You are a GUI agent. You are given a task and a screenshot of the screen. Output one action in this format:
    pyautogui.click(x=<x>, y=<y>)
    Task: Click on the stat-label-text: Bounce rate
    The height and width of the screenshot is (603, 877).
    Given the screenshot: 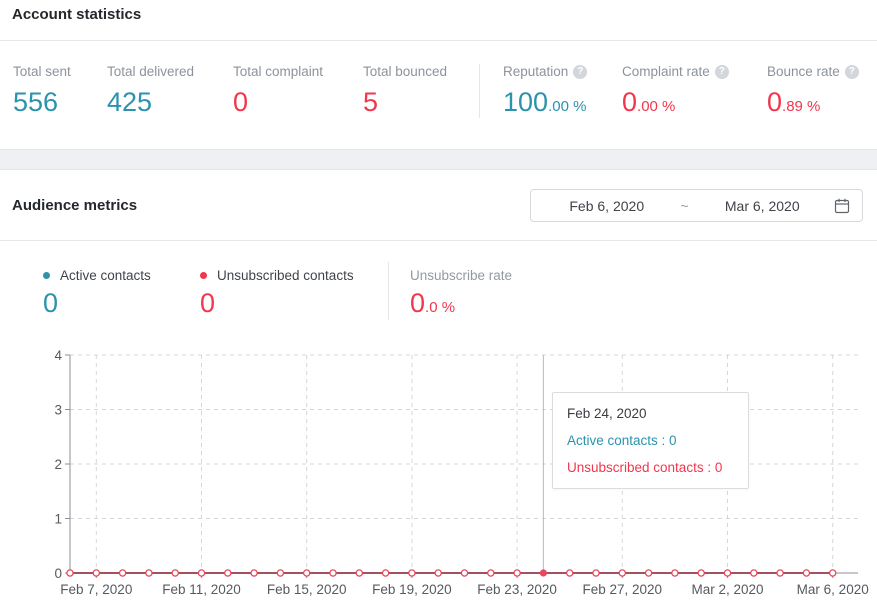 What is the action you would take?
    pyautogui.click(x=803, y=71)
    